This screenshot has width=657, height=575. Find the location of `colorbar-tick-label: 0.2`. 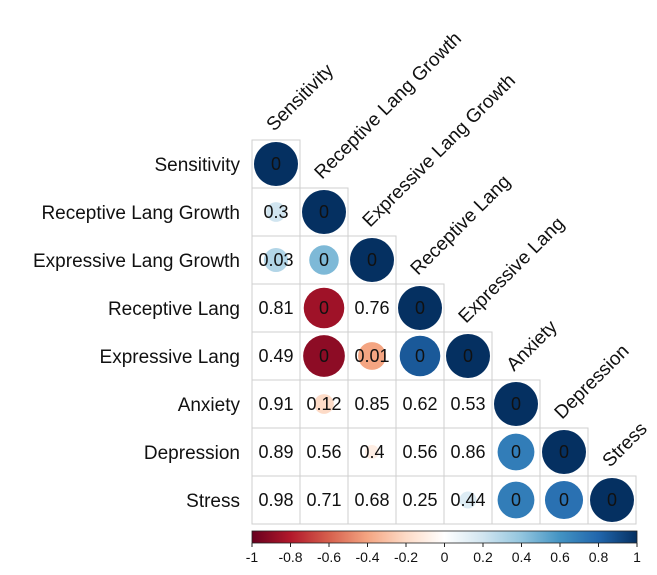

colorbar-tick-label: 0.2 is located at coordinates (483, 557).